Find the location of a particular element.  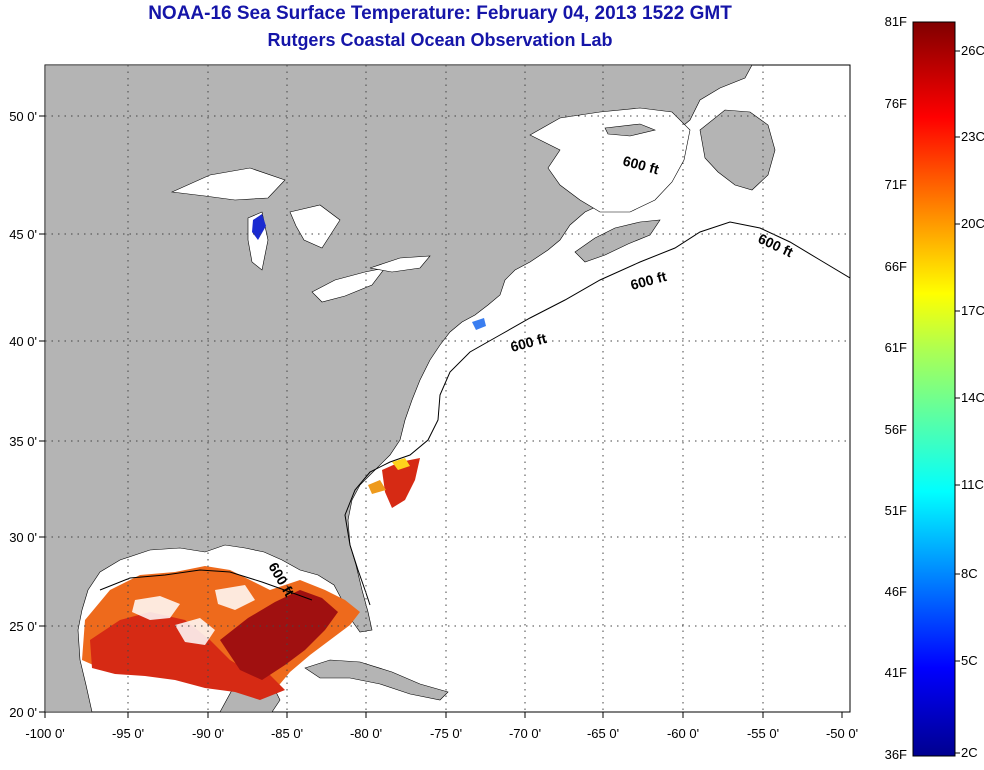

map-subtitle: Rutgers Coastal Ocean Observation Lab is located at coordinates (440, 40).